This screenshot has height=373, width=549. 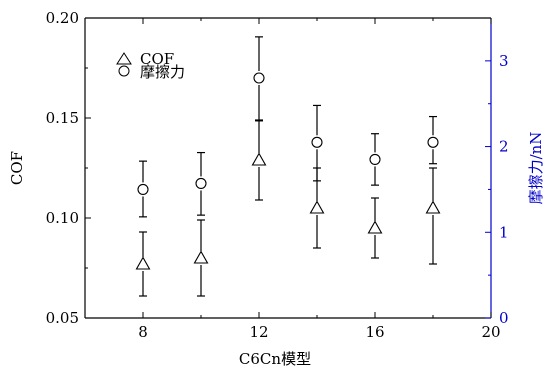 What do you see at coordinates (62, 18) in the screenshot?
I see `y-left-tick-label: 0.20` at bounding box center [62, 18].